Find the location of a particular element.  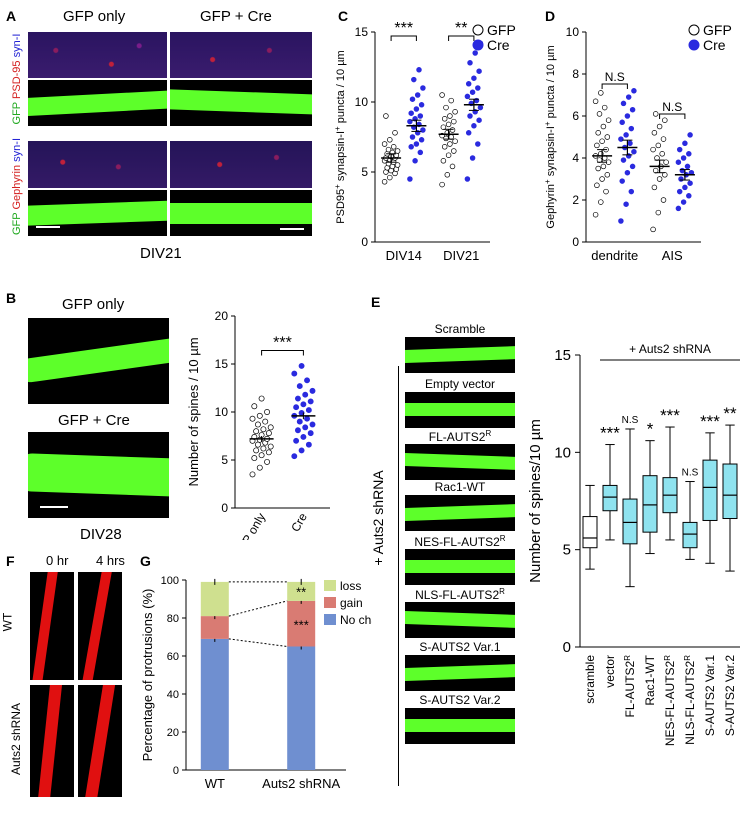

legend-label: Cre is located at coordinates (714, 45).